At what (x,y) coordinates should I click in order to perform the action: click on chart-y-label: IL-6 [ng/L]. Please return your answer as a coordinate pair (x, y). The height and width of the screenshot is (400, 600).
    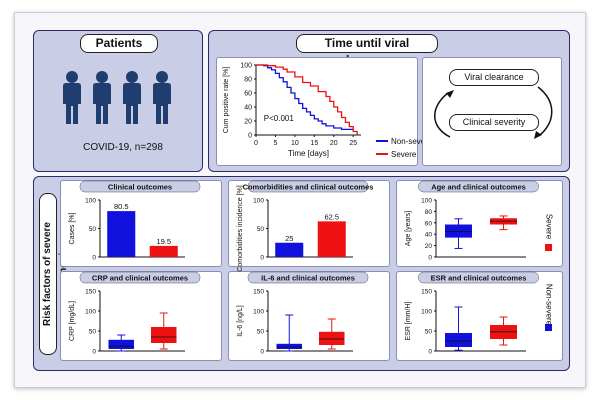
    Looking at the image, I should click on (240, 321).